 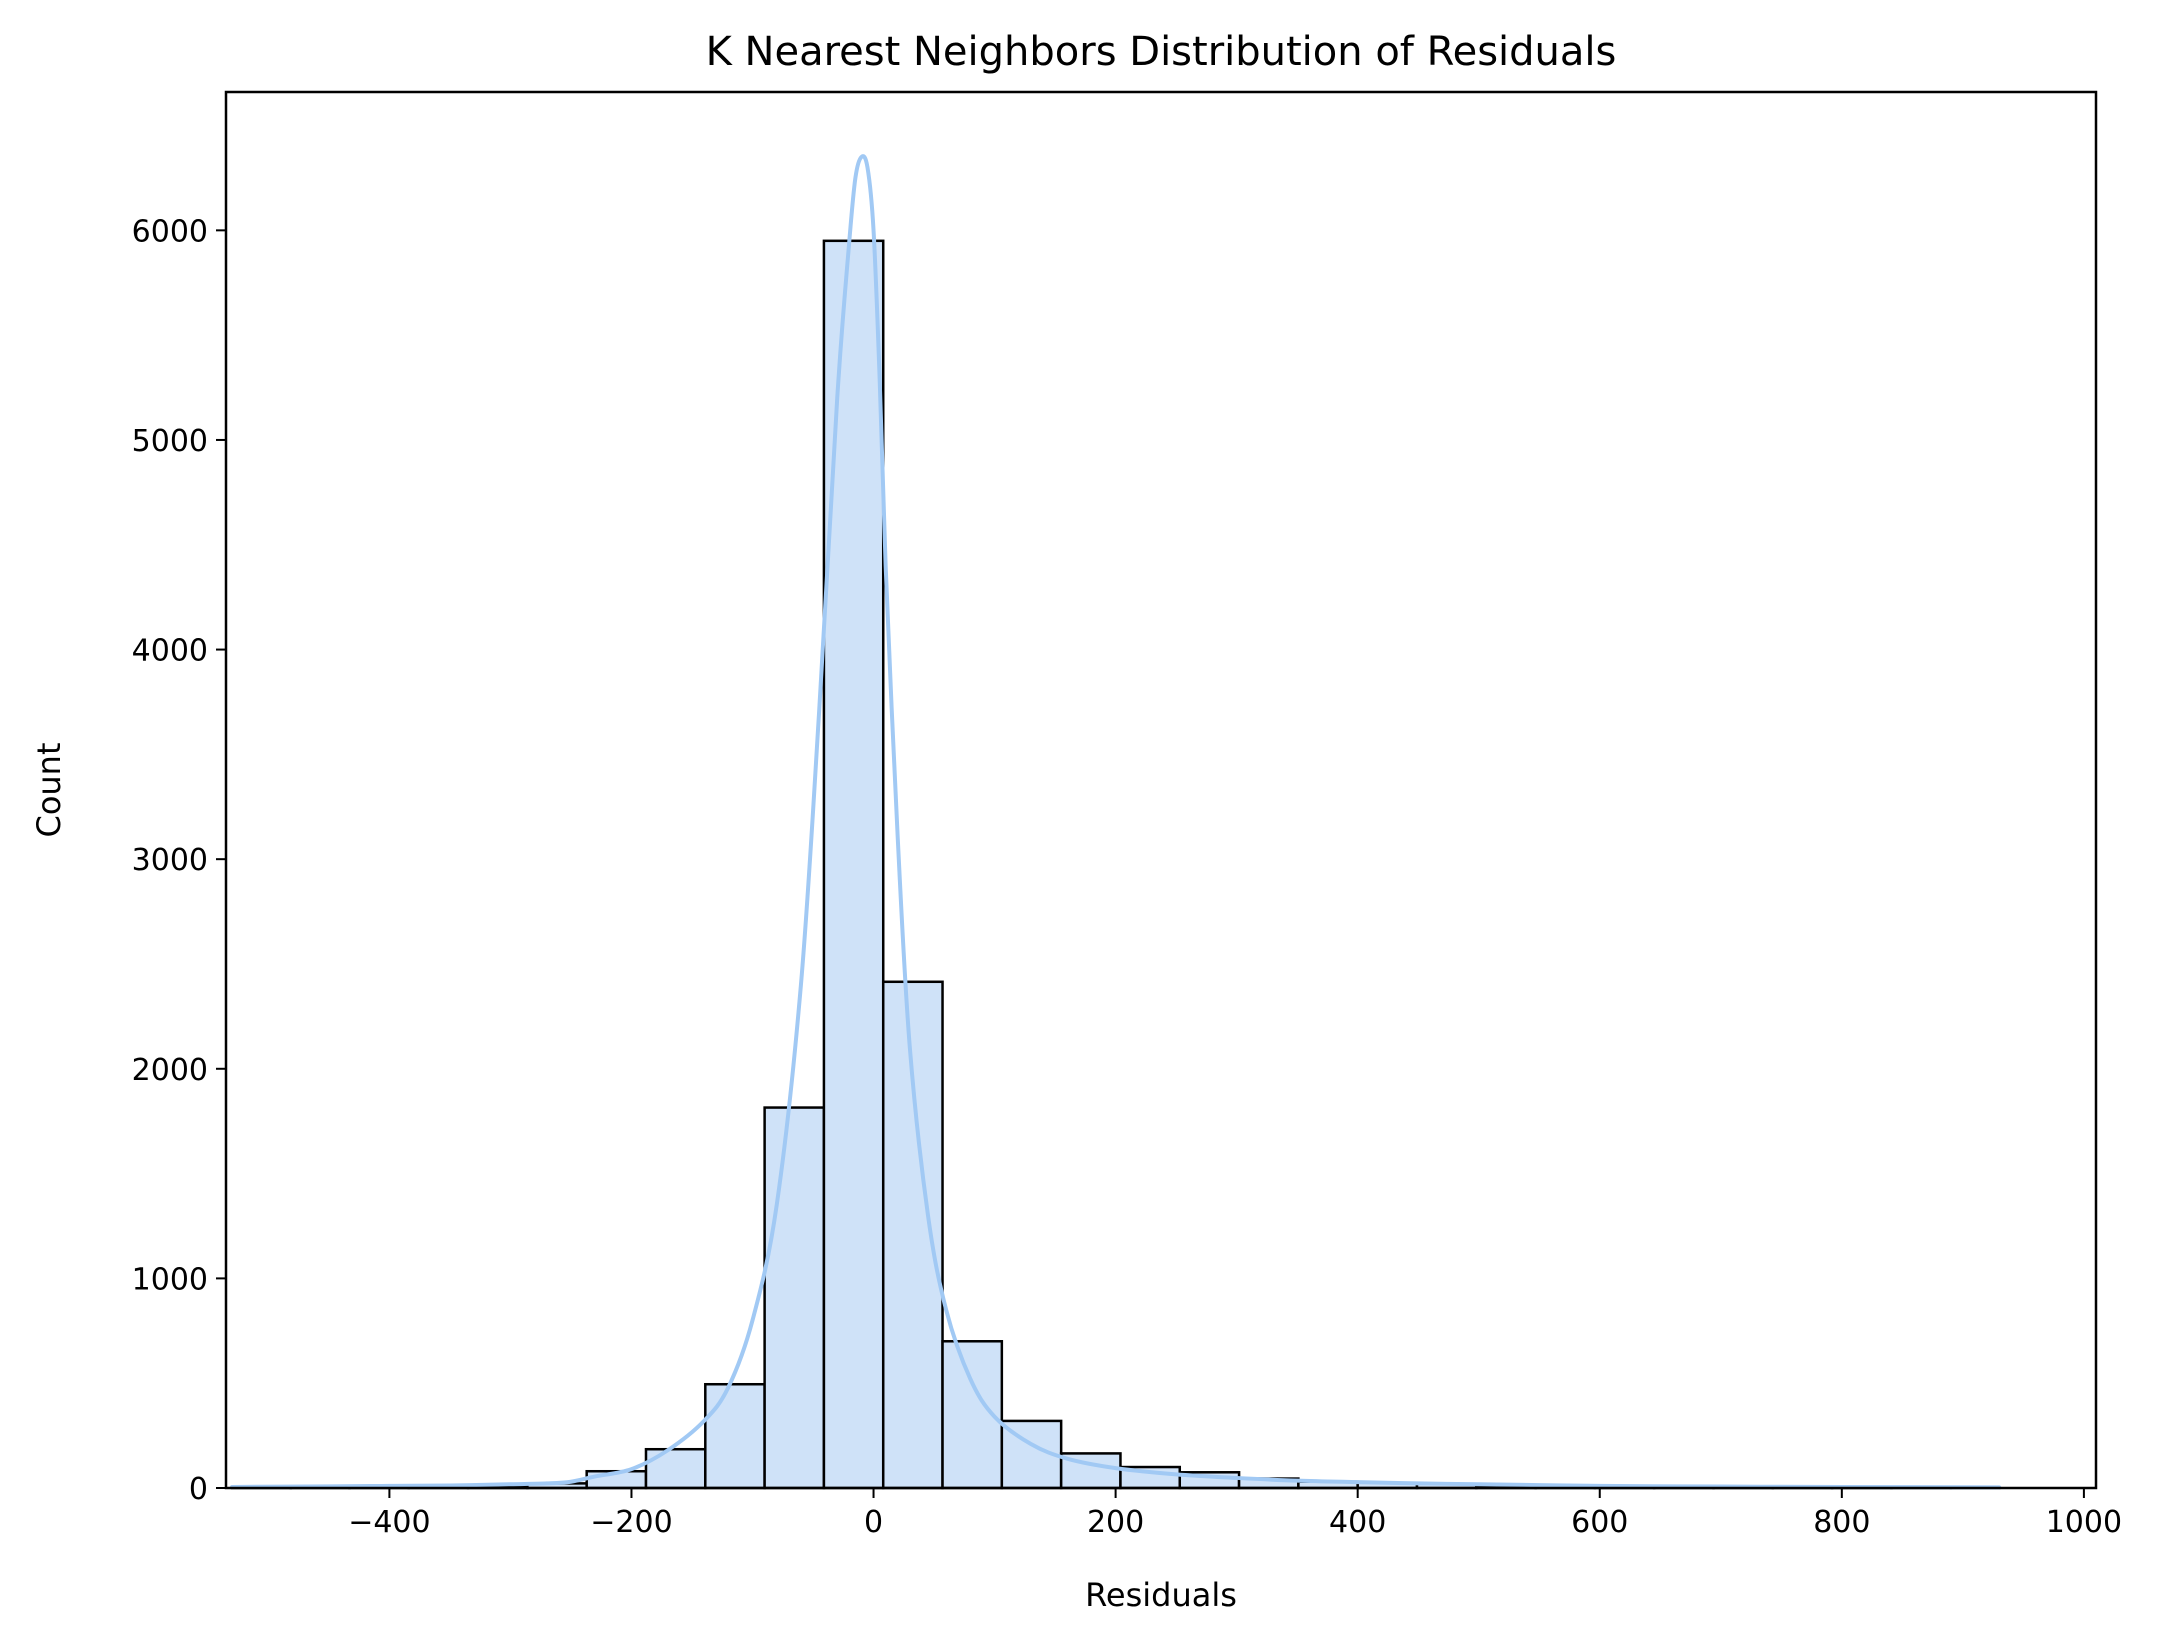 What do you see at coordinates (389, 1522) in the screenshot?
I see `x-tick-label-0: −400` at bounding box center [389, 1522].